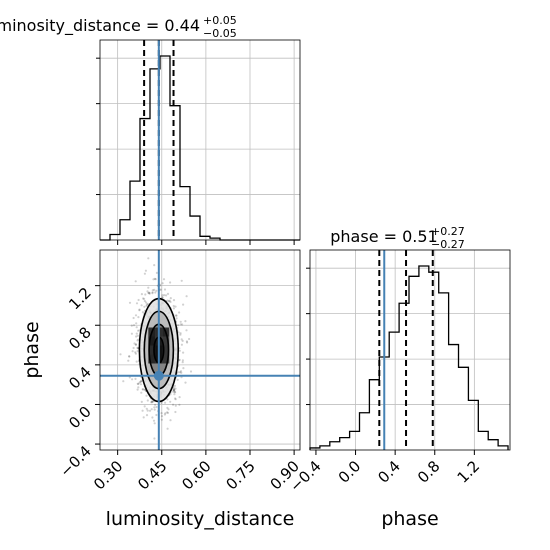 The height and width of the screenshot is (550, 550). Describe the element at coordinates (448, 231) in the screenshot. I see `title-phase-plus: +0.27` at that location.